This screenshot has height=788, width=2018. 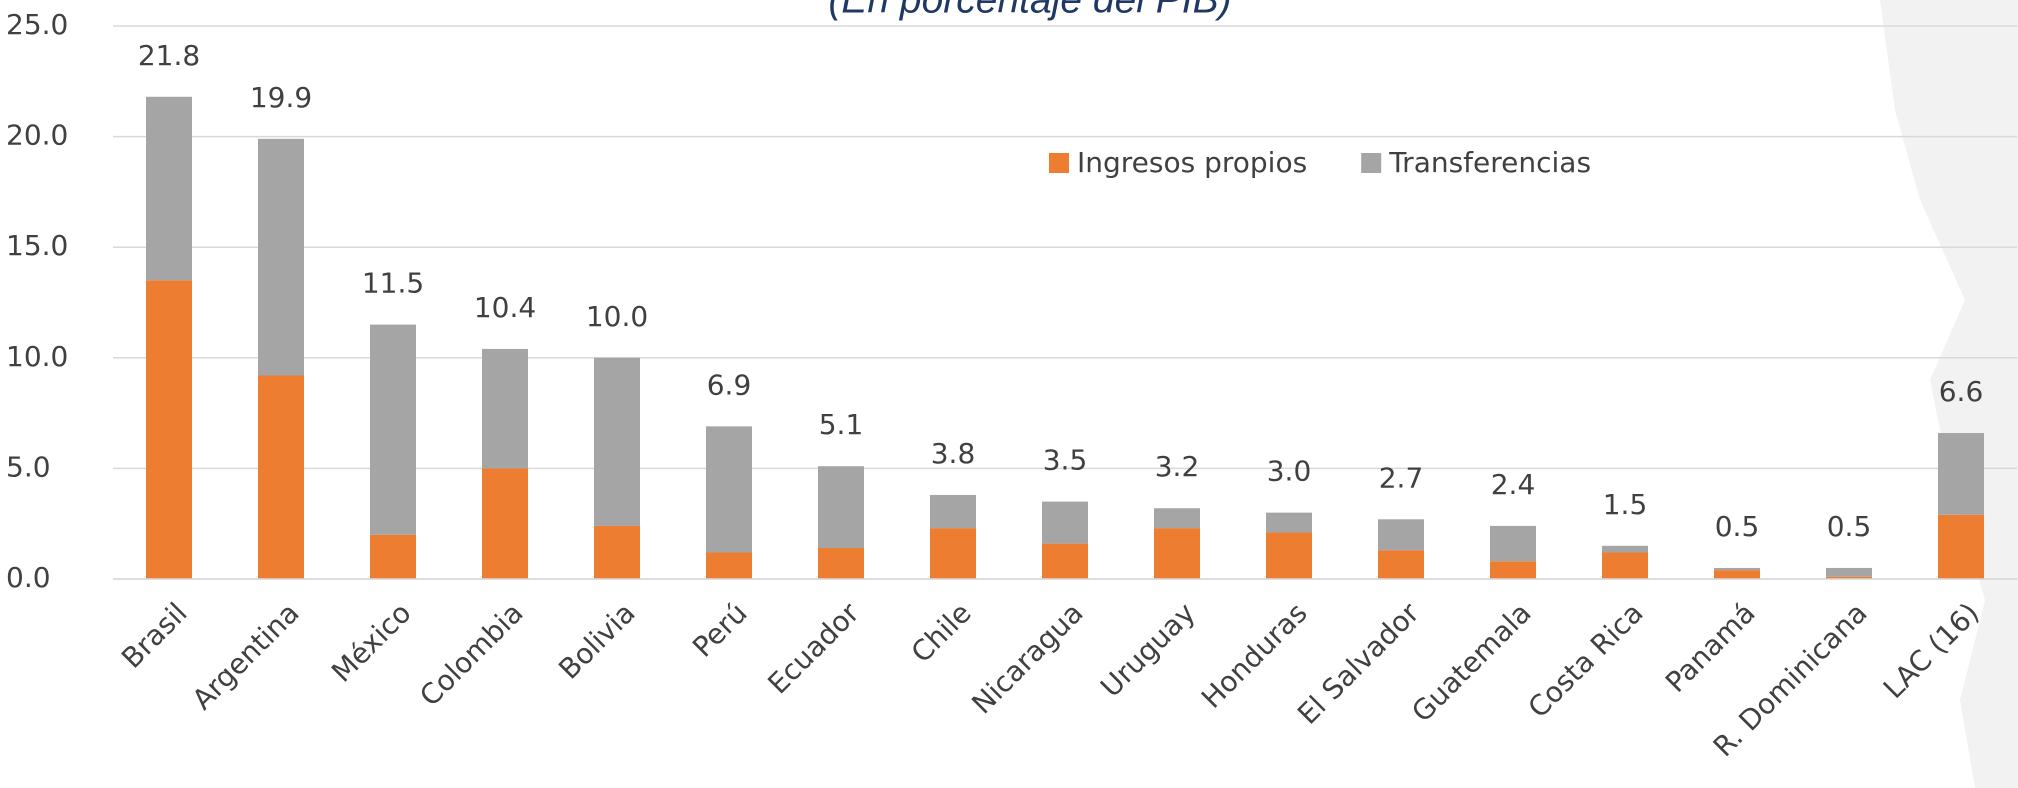 I want to click on x-tick-label: Honduras, so click(x=1254, y=655).